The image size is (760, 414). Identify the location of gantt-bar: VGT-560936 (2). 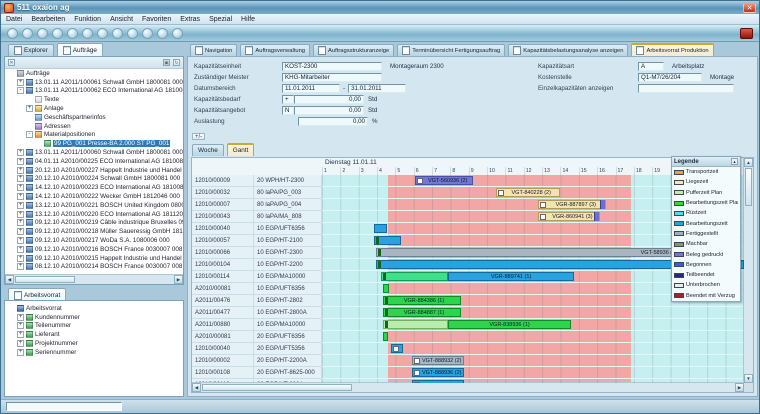
(444, 180).